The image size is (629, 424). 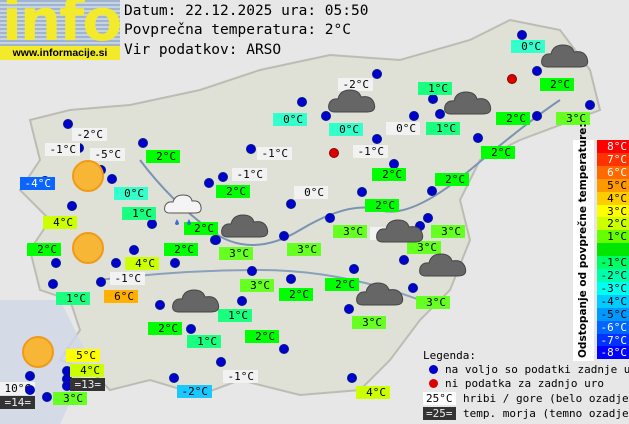 What do you see at coordinates (613, 211) in the screenshot?
I see `scale-row: 3°C` at bounding box center [613, 211].